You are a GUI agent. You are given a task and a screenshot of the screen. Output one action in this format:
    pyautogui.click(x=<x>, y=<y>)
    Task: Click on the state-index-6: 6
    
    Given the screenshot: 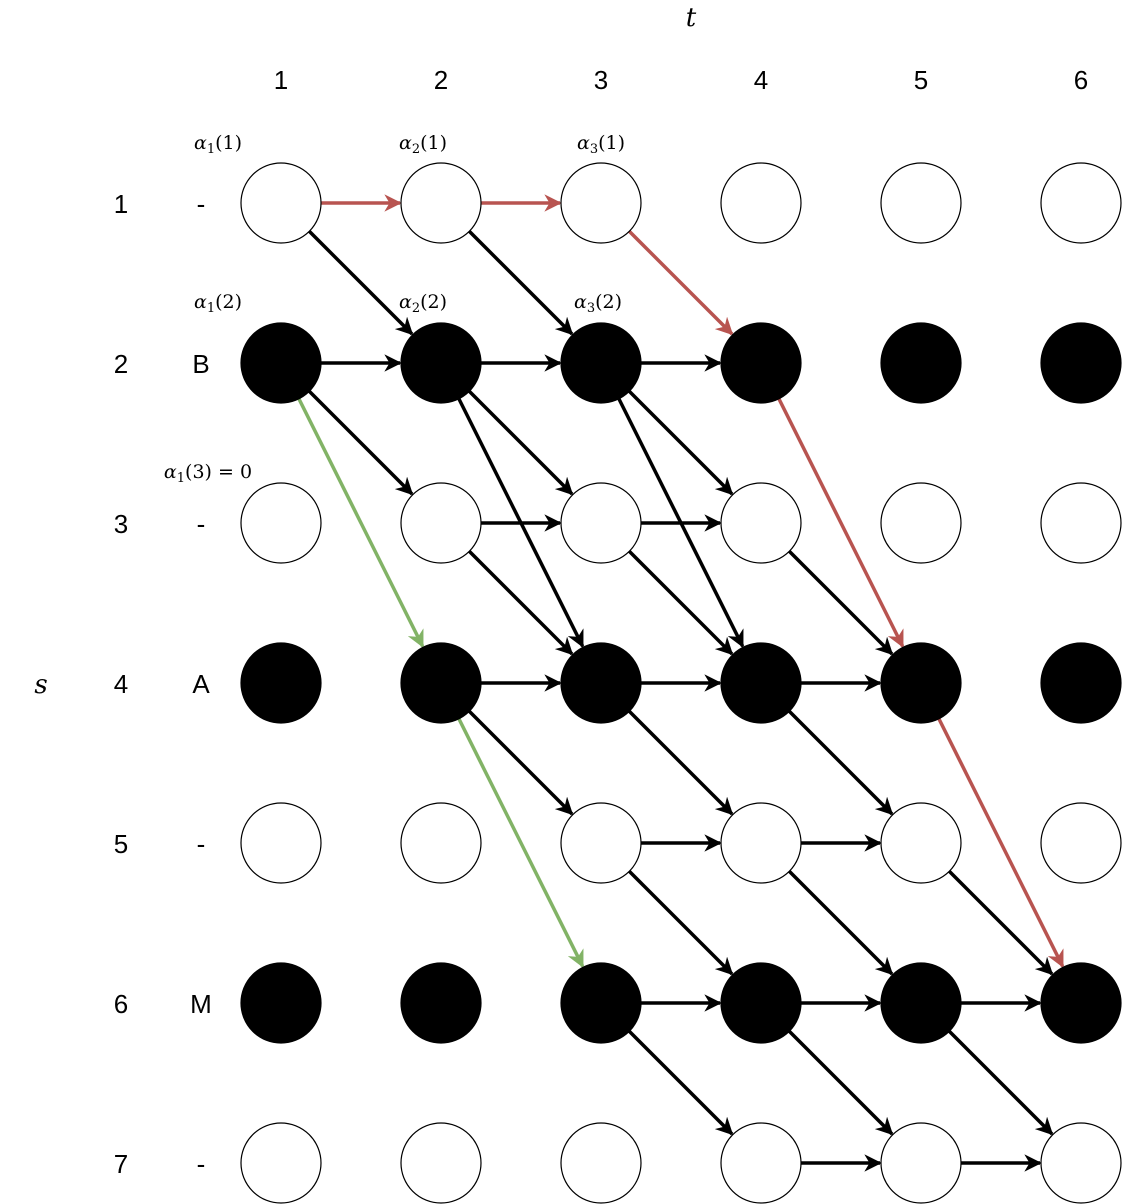 What is the action you would take?
    pyautogui.click(x=121, y=1004)
    